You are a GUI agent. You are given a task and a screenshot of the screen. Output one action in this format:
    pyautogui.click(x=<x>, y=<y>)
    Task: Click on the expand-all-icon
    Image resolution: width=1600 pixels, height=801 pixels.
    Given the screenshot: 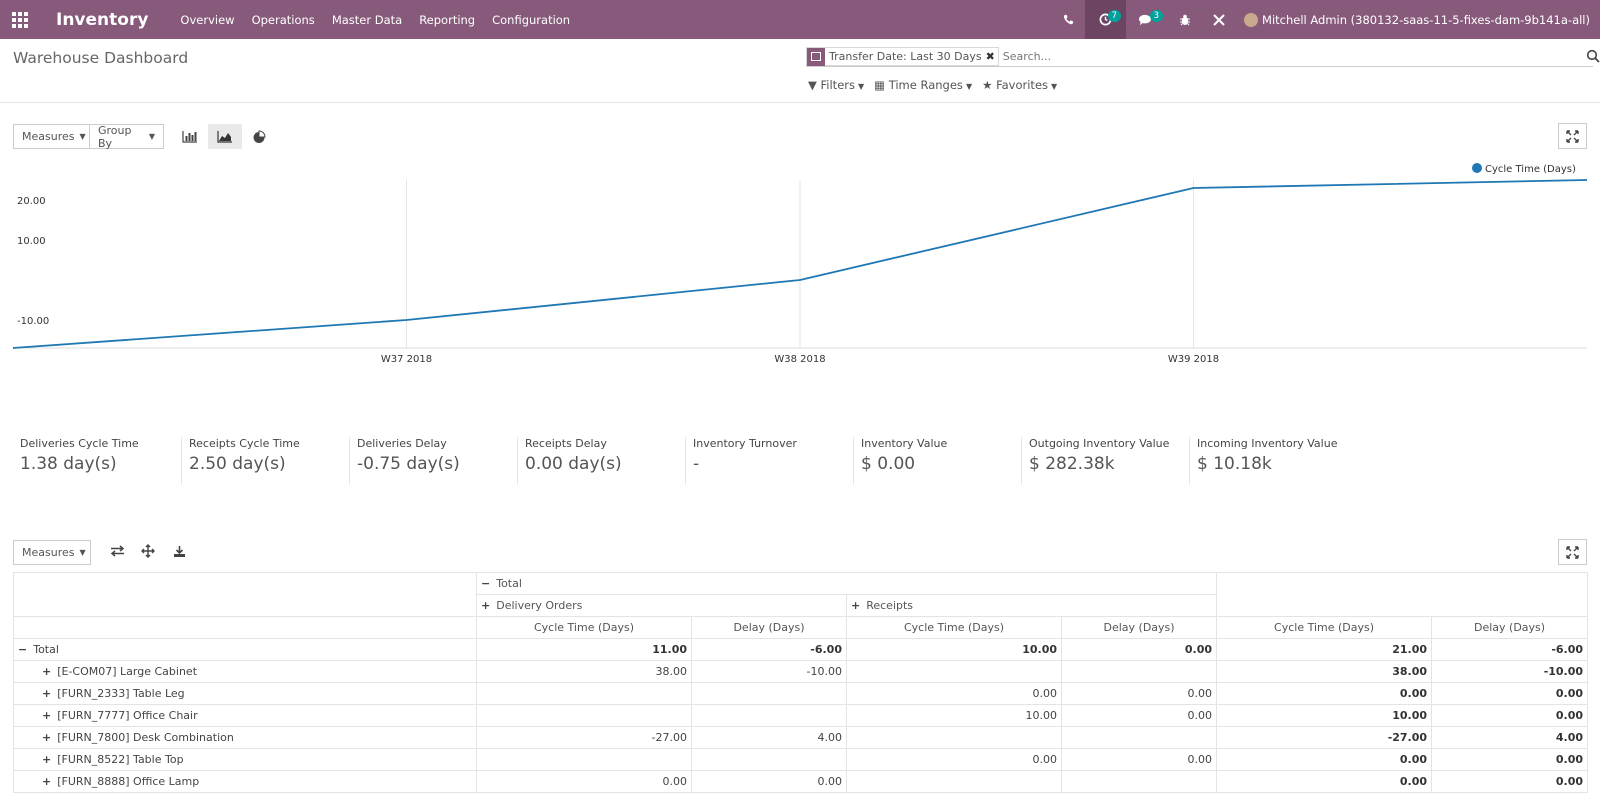 What is the action you would take?
    pyautogui.click(x=148, y=551)
    